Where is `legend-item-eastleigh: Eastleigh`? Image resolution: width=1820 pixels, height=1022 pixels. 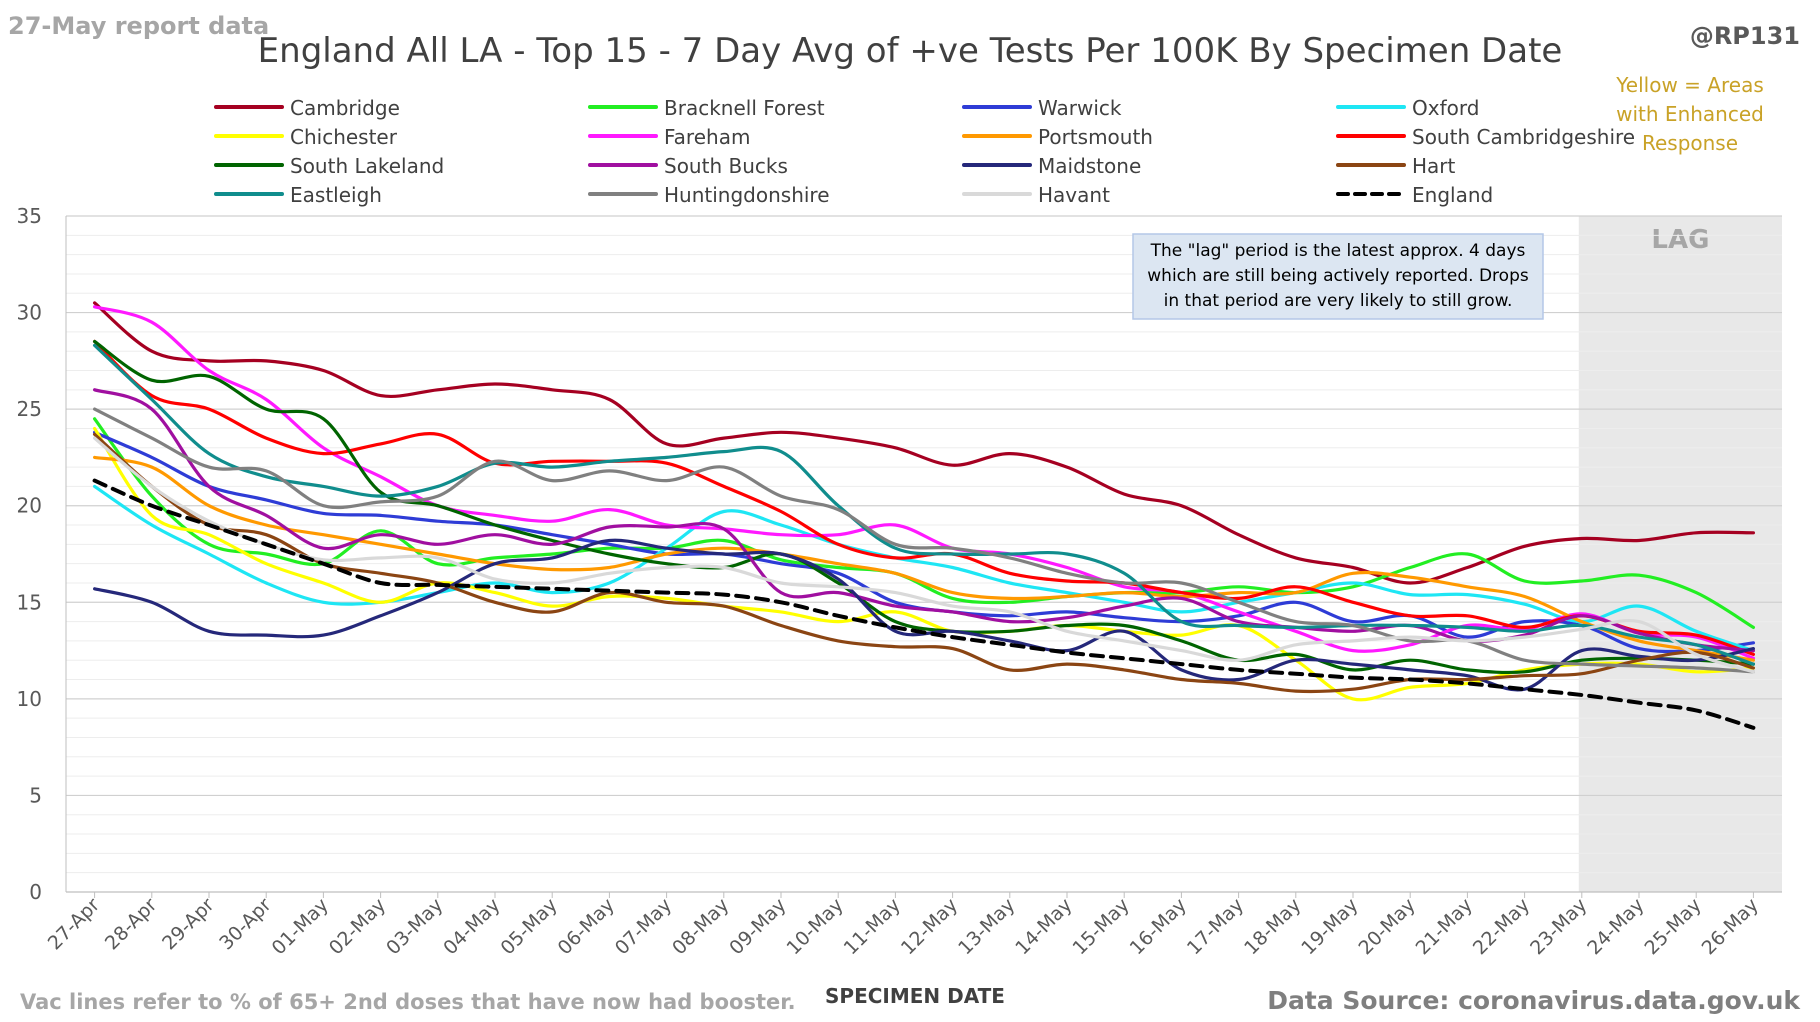
legend-item-eastleigh: Eastleigh is located at coordinates (298, 195).